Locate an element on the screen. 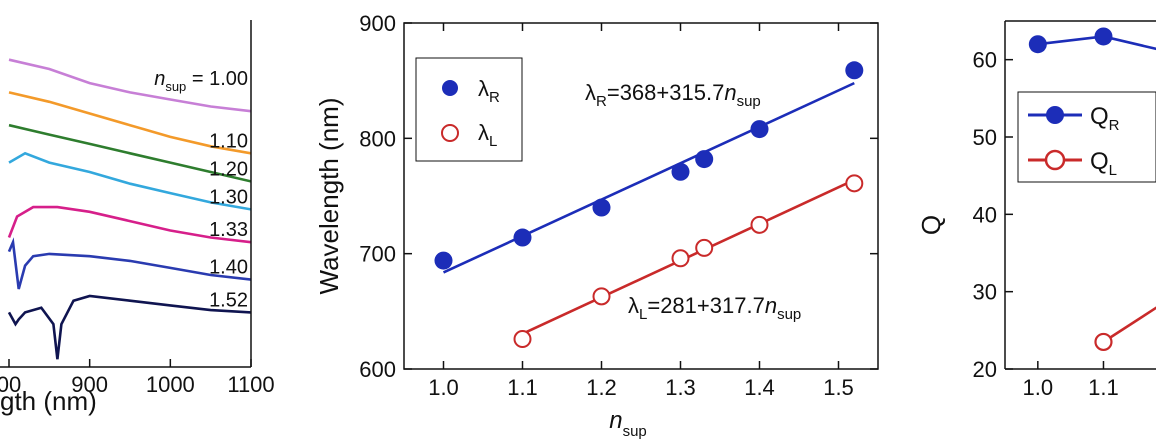 This screenshot has height=441, width=1156. middle-x-tick-label-1.5: 1.5 is located at coordinates (838, 387).